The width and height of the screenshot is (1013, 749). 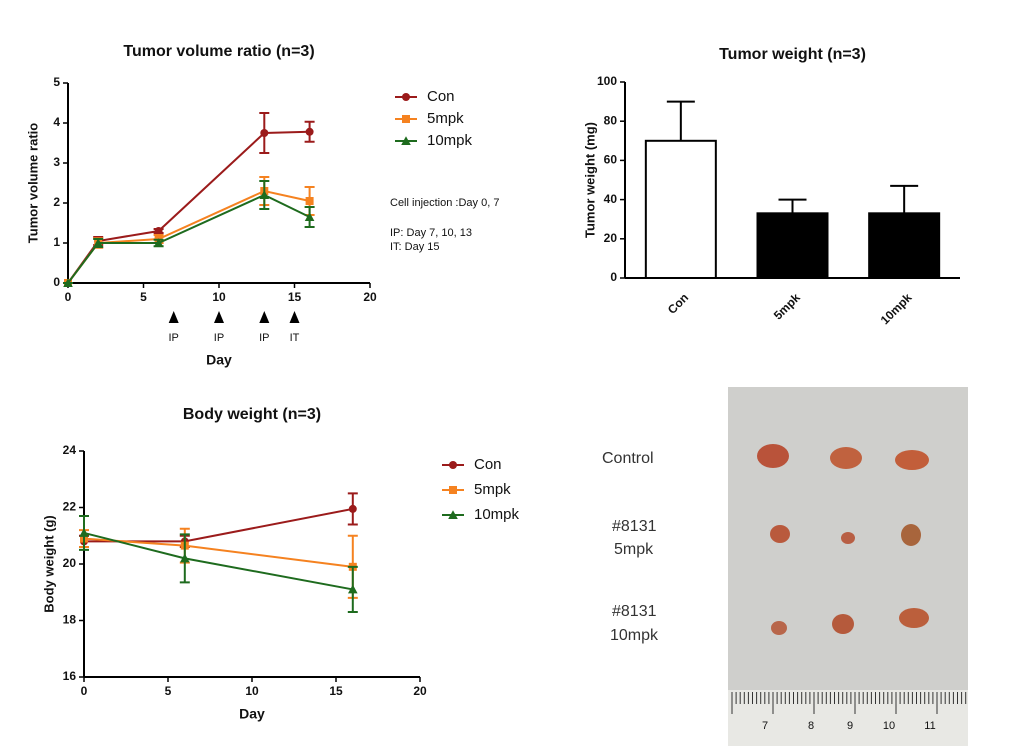 I want to click on chart-title: Tumor volume ratio (n=3), so click(x=218, y=51).